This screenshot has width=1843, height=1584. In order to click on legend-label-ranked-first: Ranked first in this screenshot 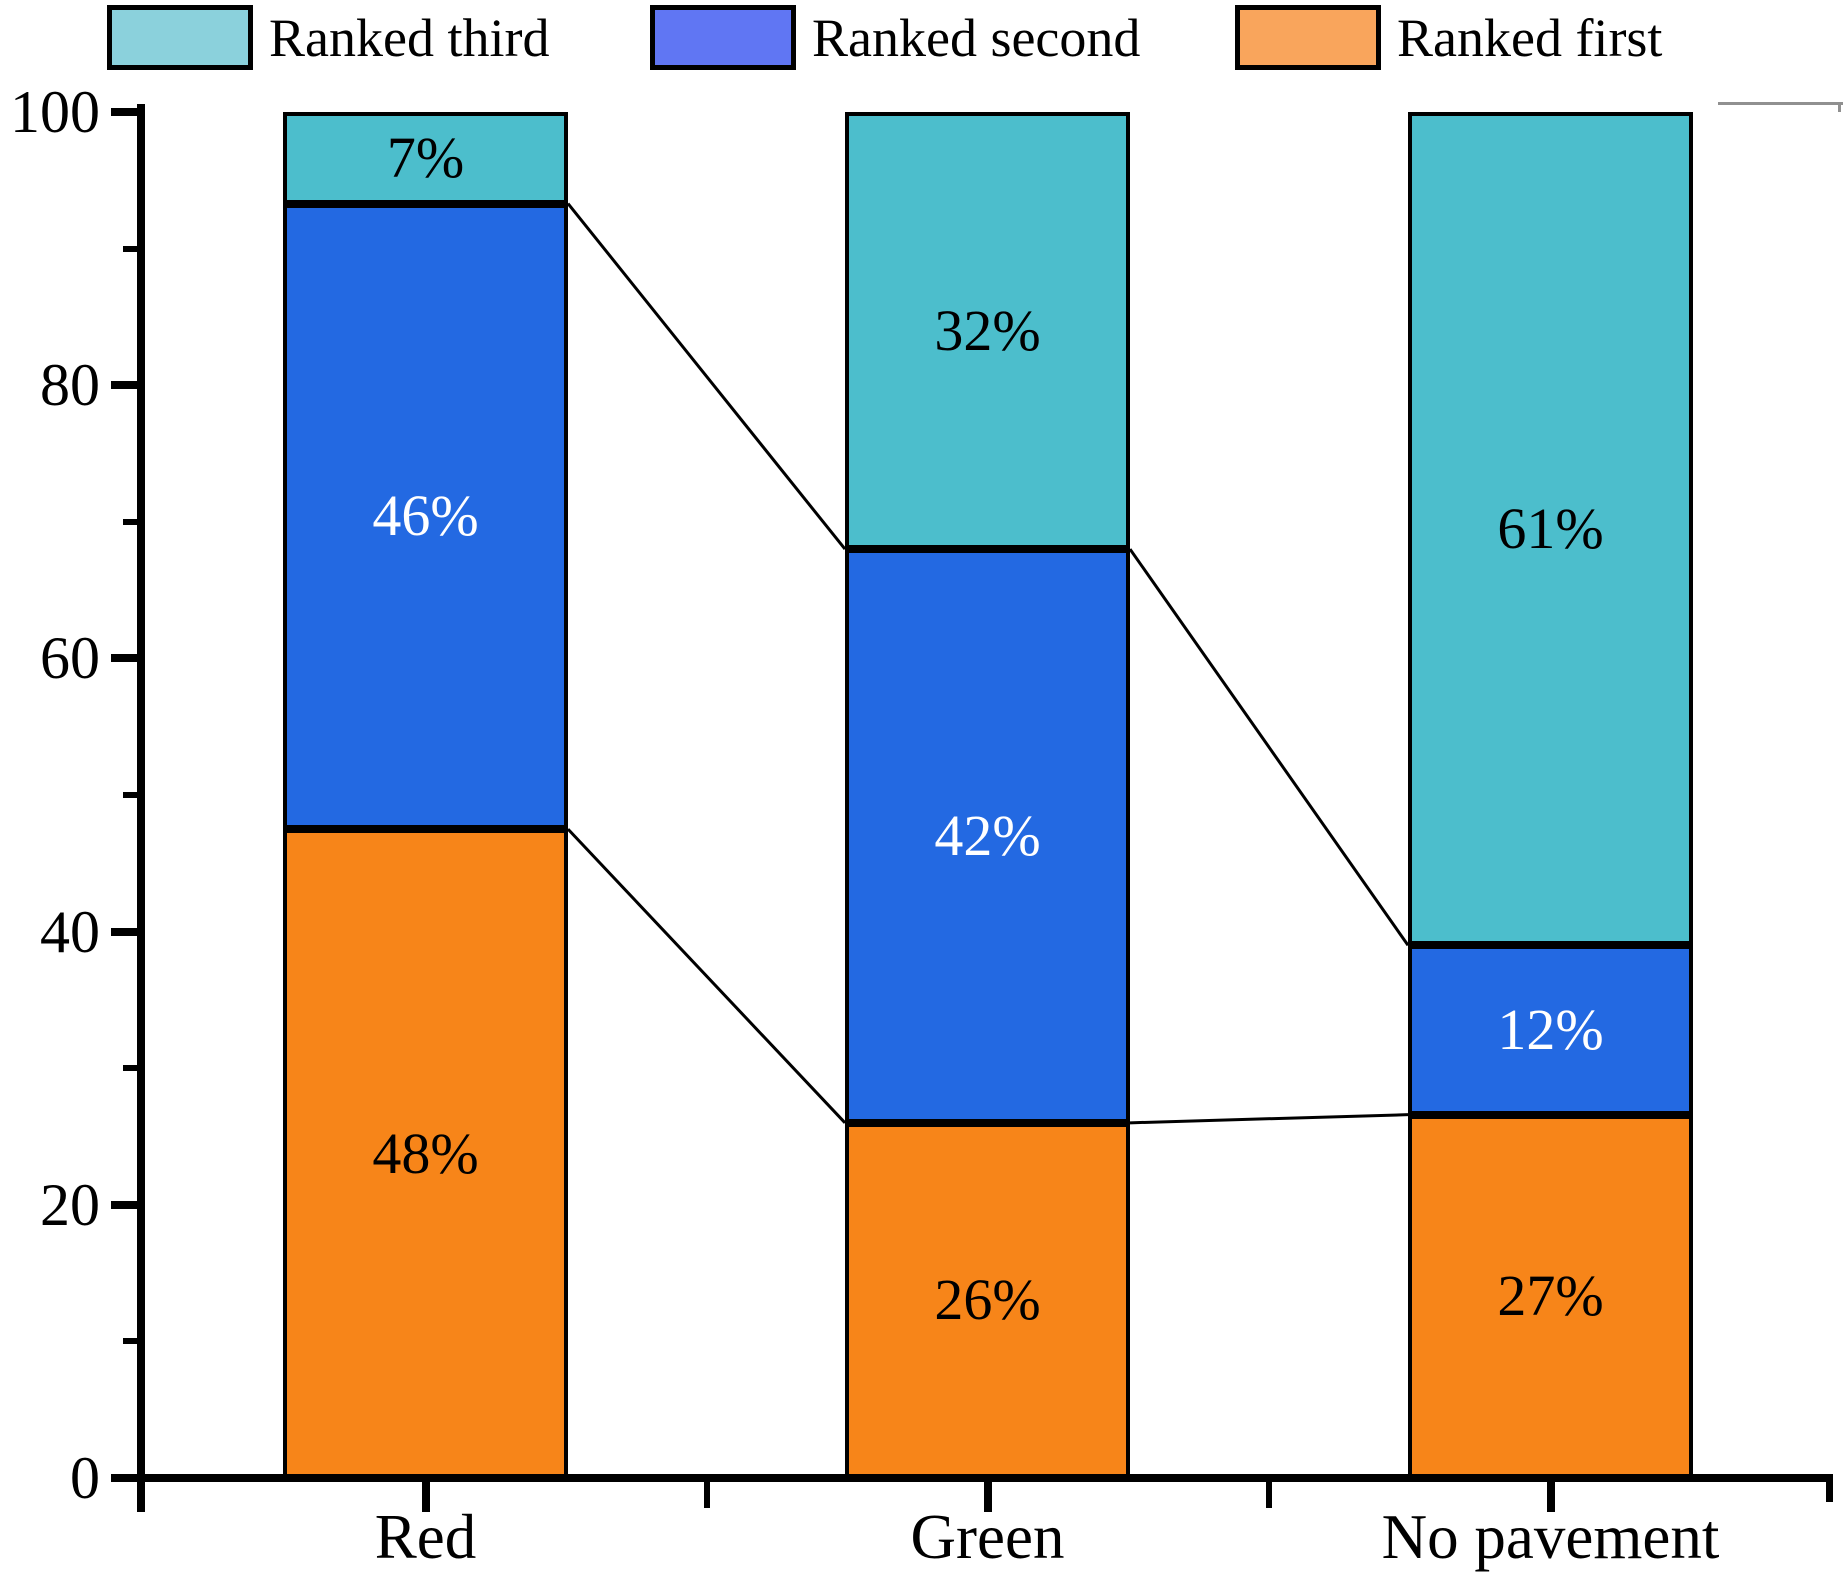, I will do `click(1530, 37)`.